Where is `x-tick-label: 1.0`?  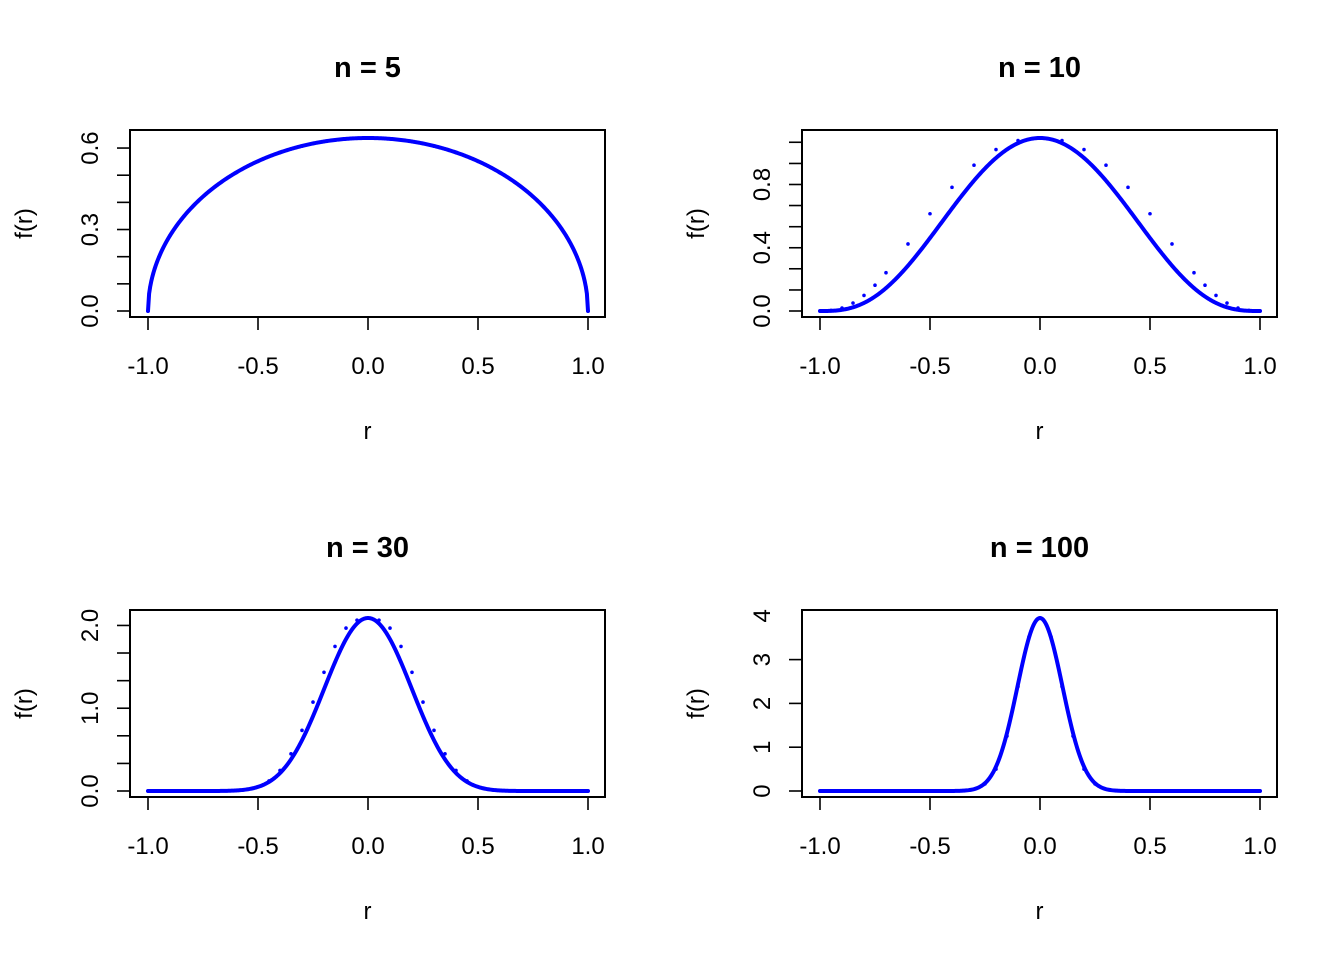 x-tick-label: 1.0 is located at coordinates (587, 366).